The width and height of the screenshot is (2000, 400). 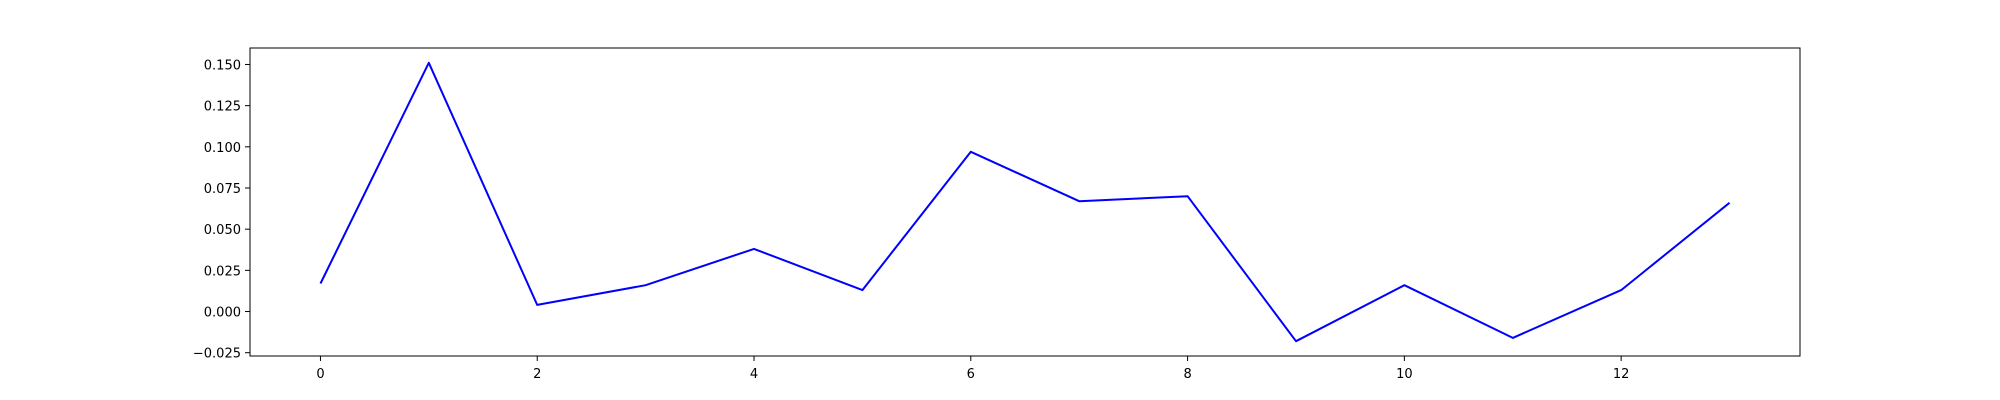 I want to click on y-tick-label: 0.050, so click(x=222, y=230).